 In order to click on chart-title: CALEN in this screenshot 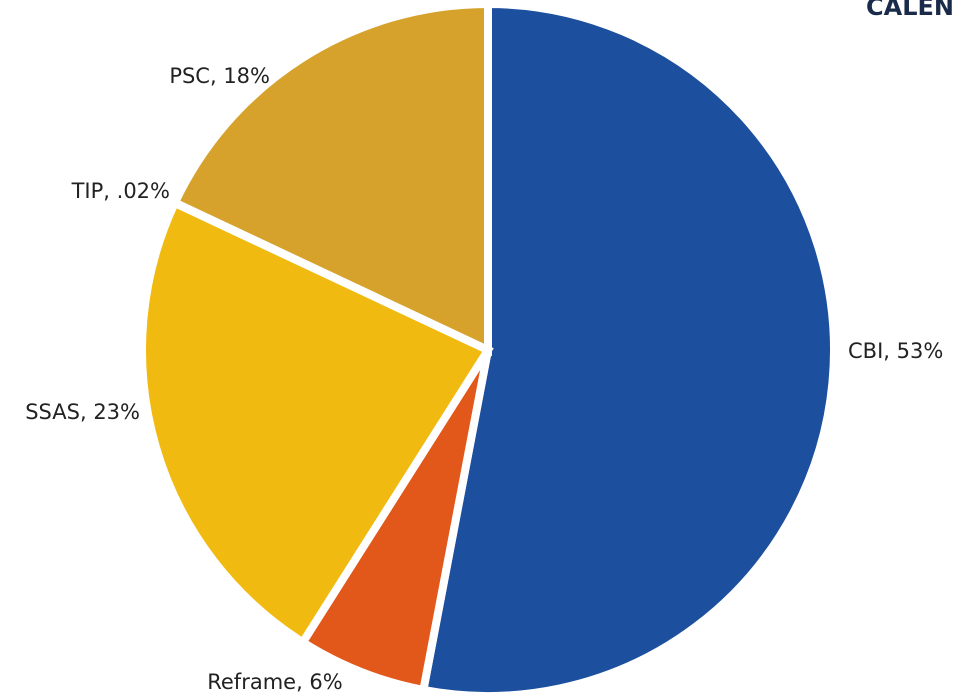, I will do `click(910, 10)`.